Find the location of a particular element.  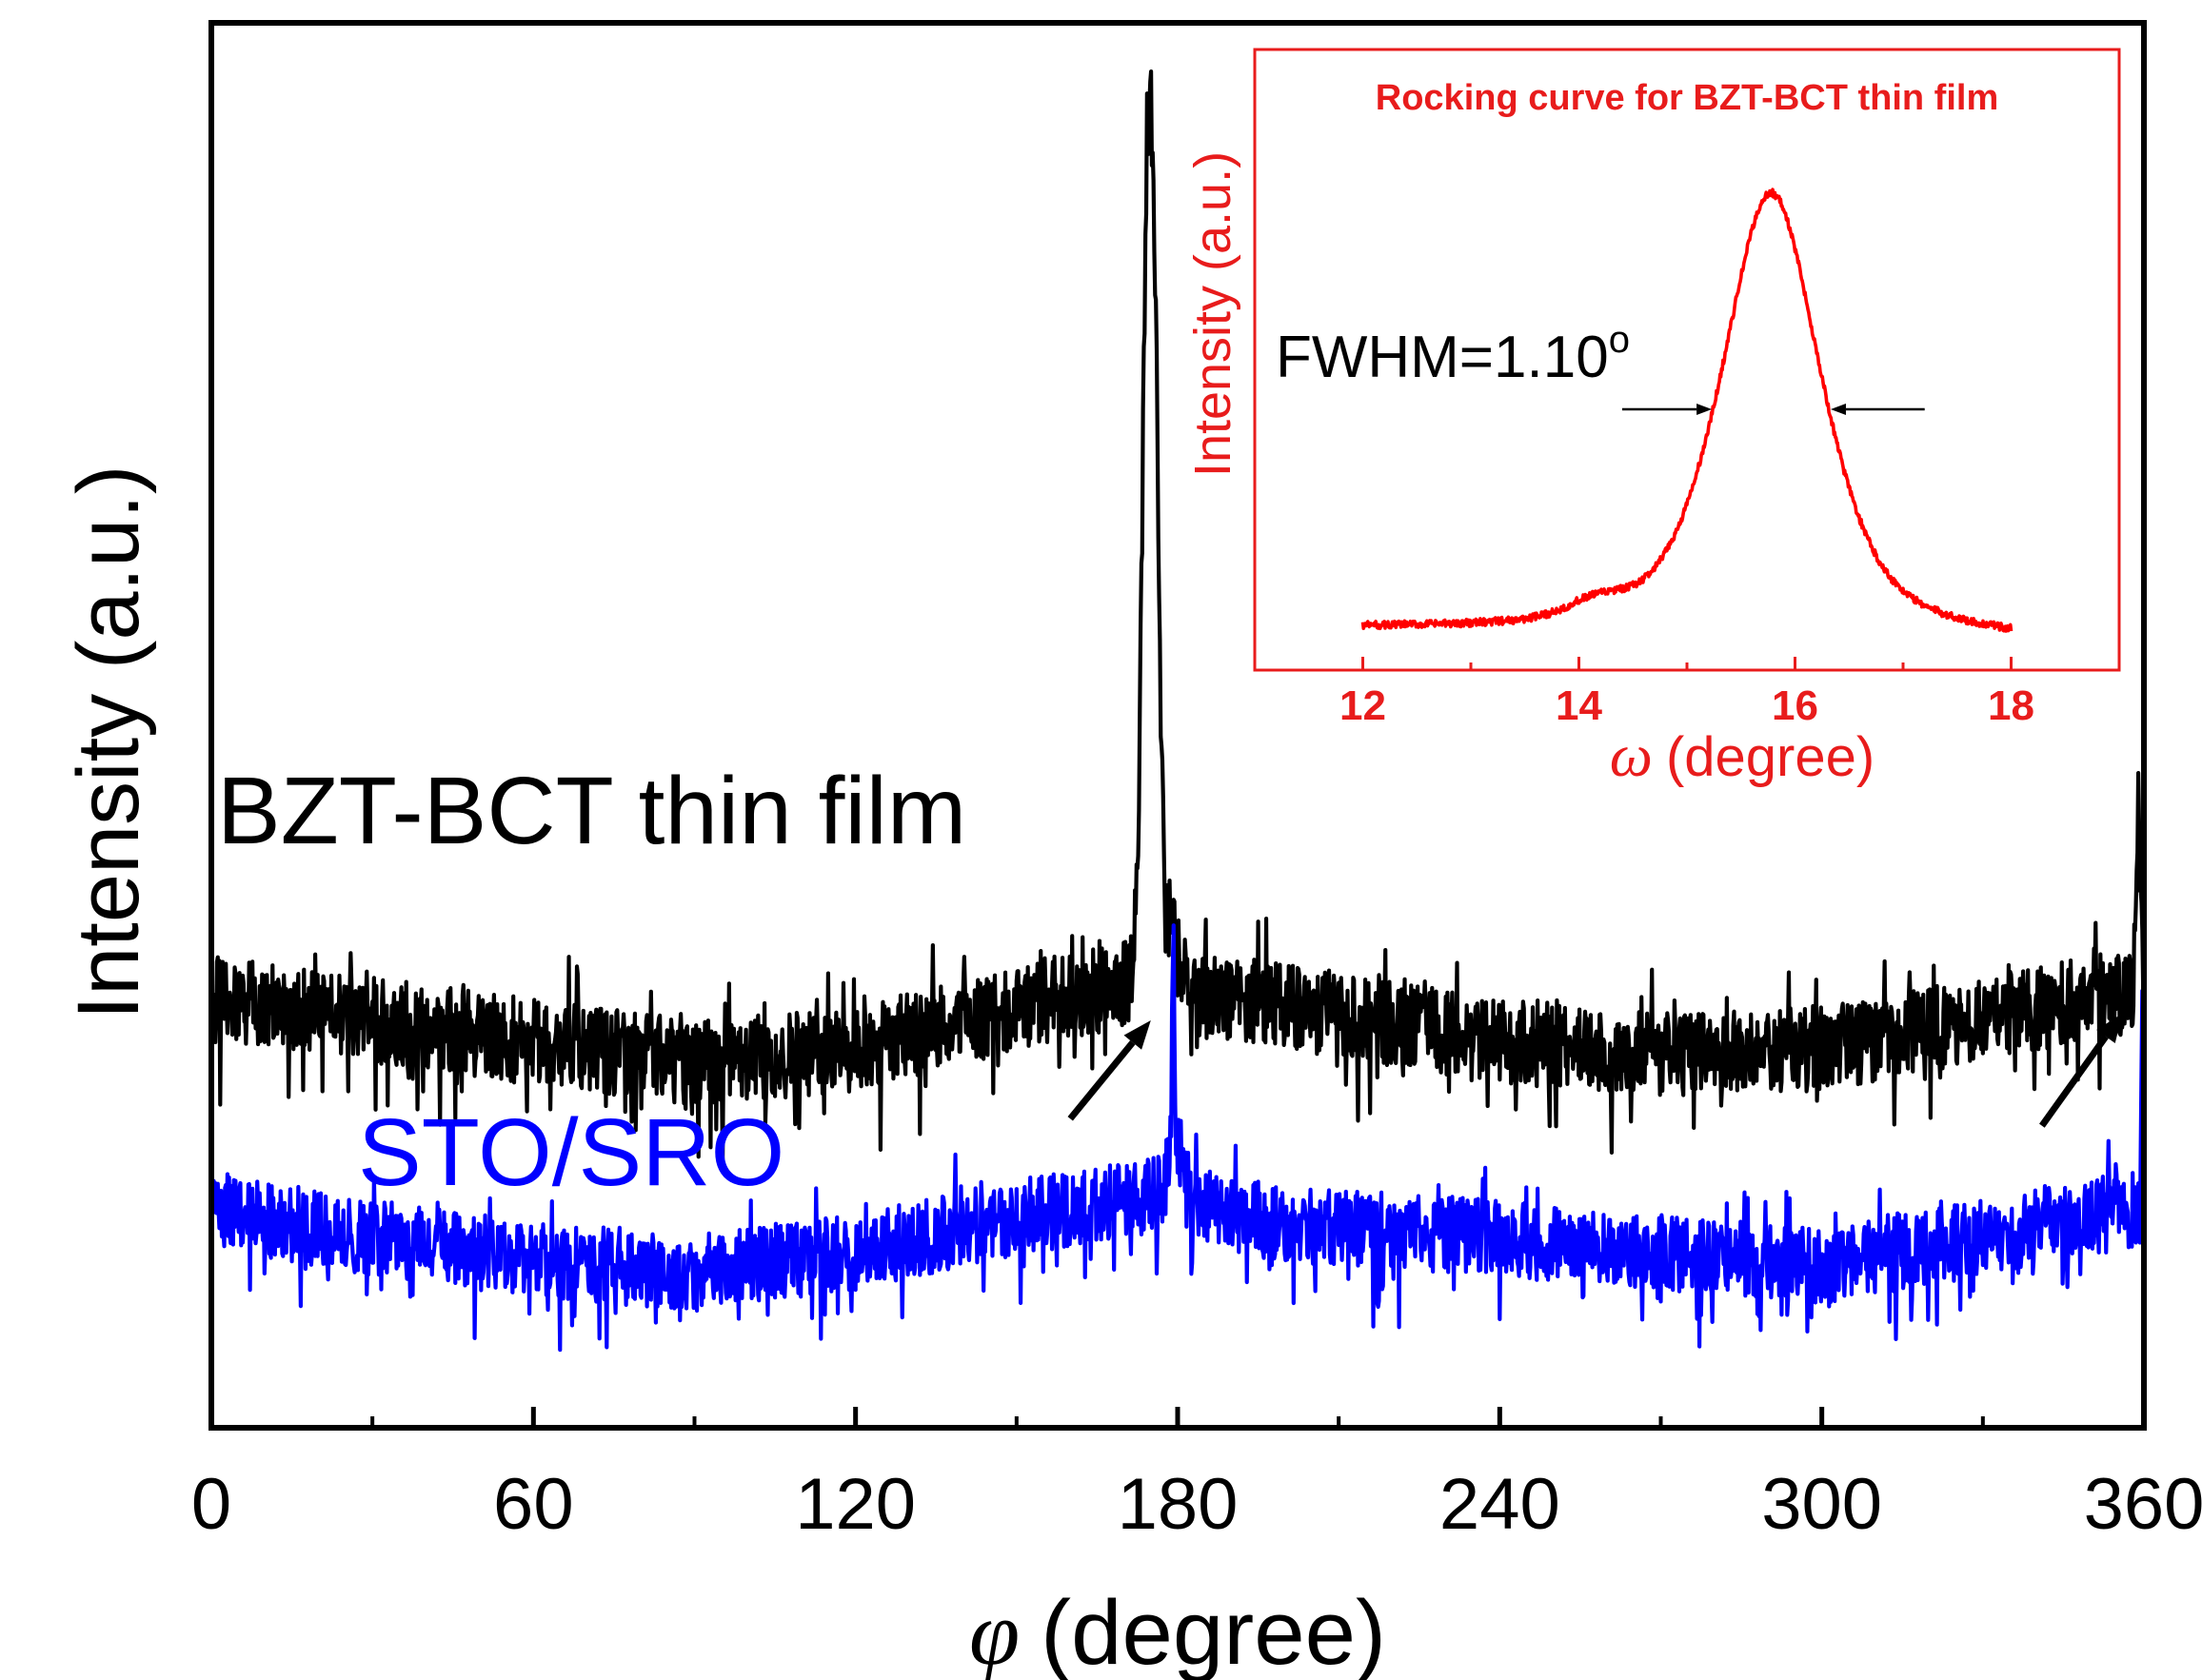

inset-x-ticks is located at coordinates (1687, 663).